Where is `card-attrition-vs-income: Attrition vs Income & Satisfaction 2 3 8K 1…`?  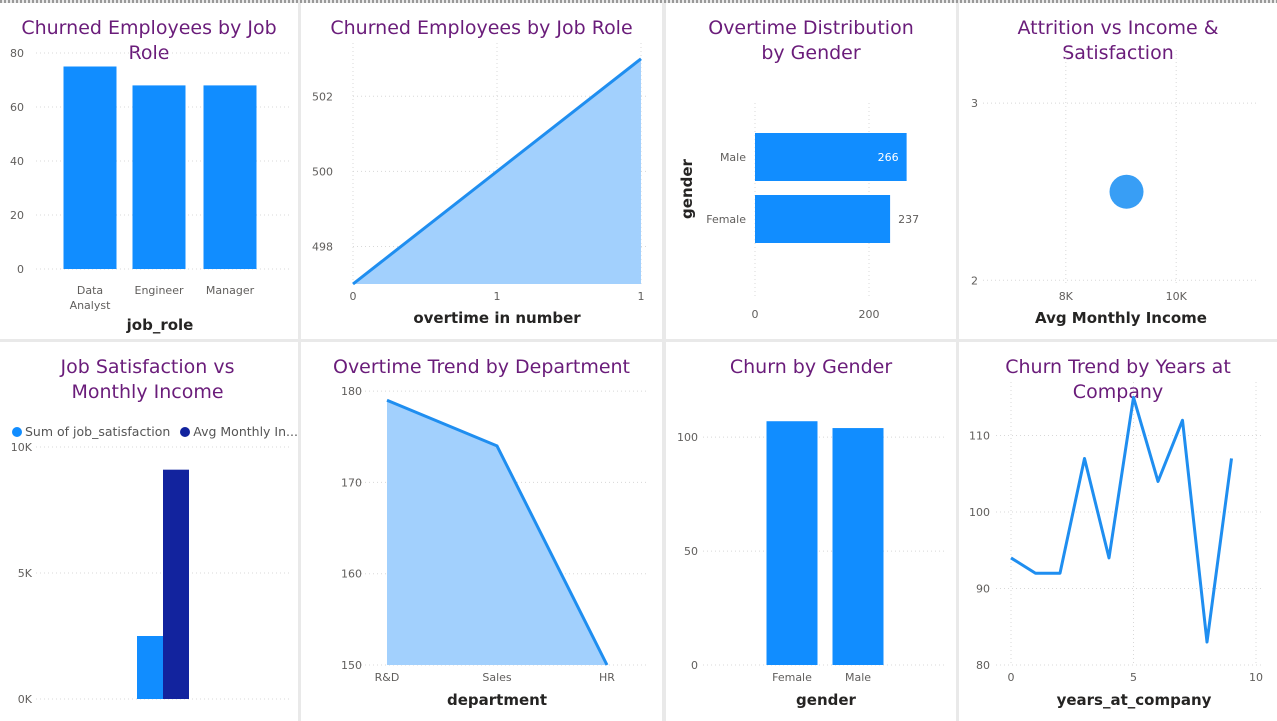
card-attrition-vs-income: Attrition vs Income & Satisfaction 2 3 8K 1… is located at coordinates (1118, 171).